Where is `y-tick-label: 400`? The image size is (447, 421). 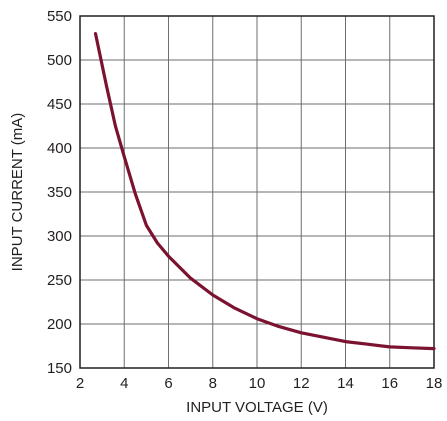 y-tick-label: 400 is located at coordinates (59, 148).